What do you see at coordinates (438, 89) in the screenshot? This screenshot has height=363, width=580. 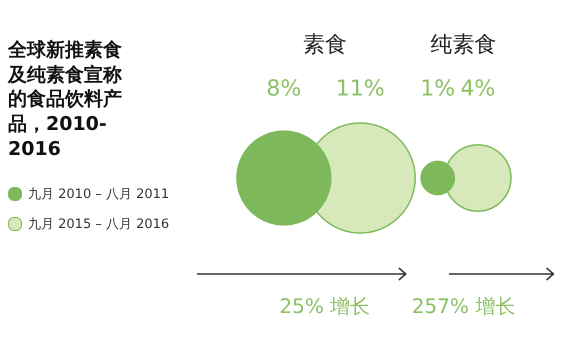 I see `data-label: 1%` at bounding box center [438, 89].